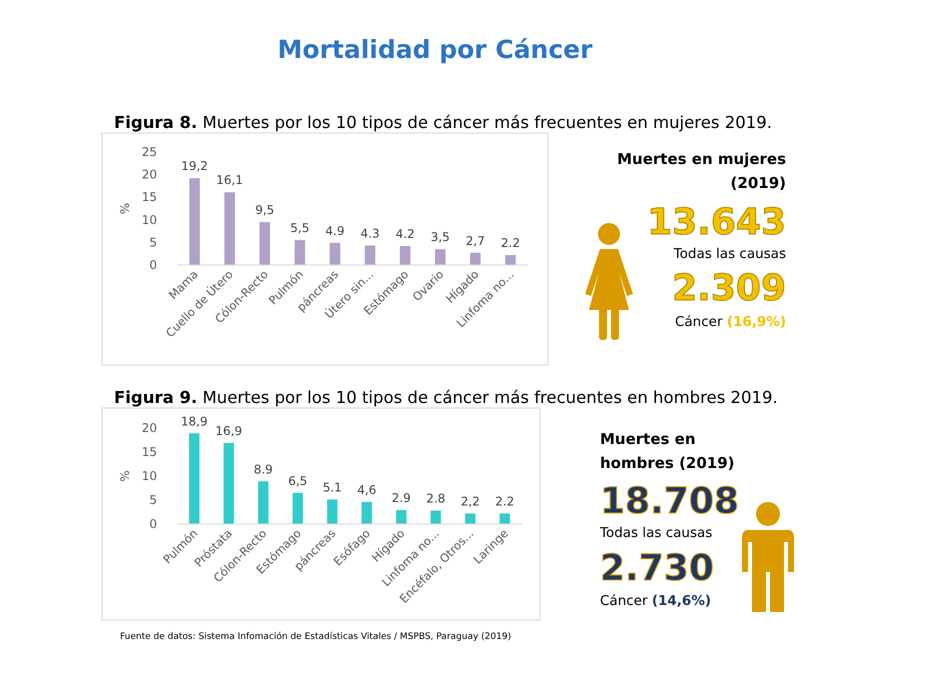  Describe the element at coordinates (669, 501) in the screenshot. I see `text: 18.708` at that location.